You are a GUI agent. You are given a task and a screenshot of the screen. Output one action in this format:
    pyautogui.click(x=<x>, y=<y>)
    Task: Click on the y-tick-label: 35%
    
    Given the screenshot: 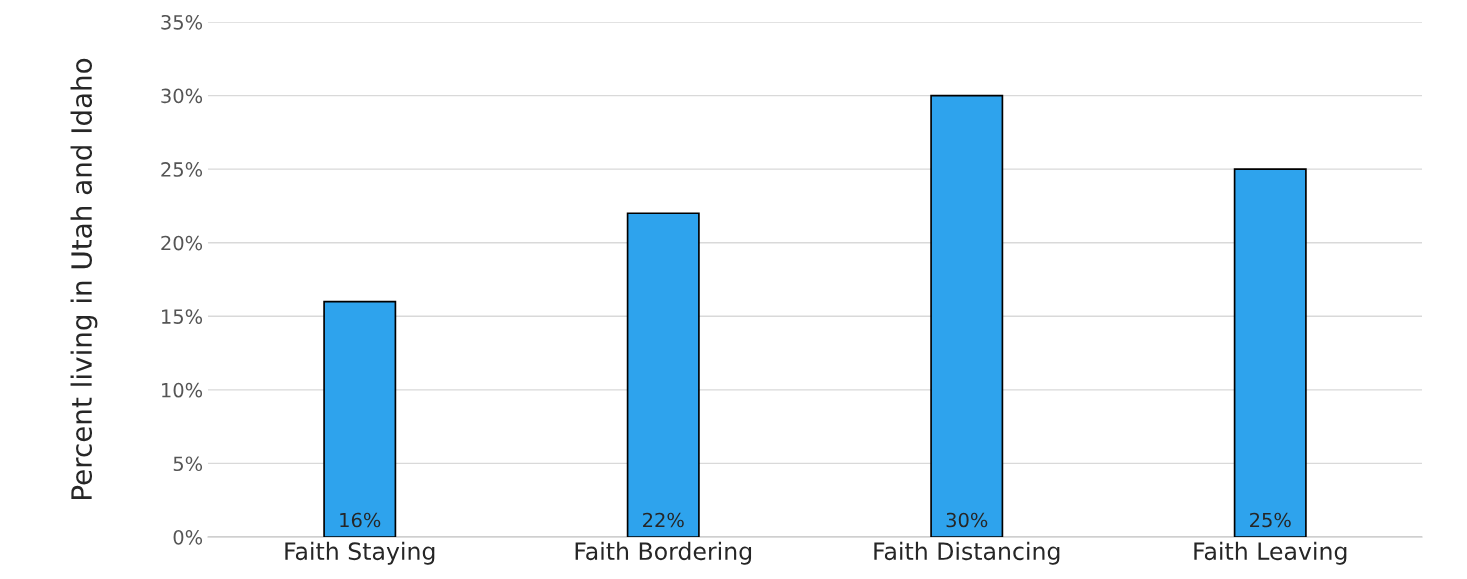 What is the action you would take?
    pyautogui.click(x=182, y=22)
    